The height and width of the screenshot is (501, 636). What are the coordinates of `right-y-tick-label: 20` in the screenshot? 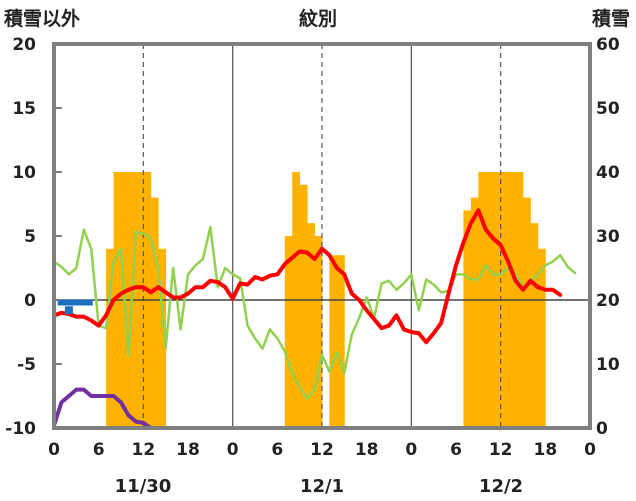 It's located at (608, 301).